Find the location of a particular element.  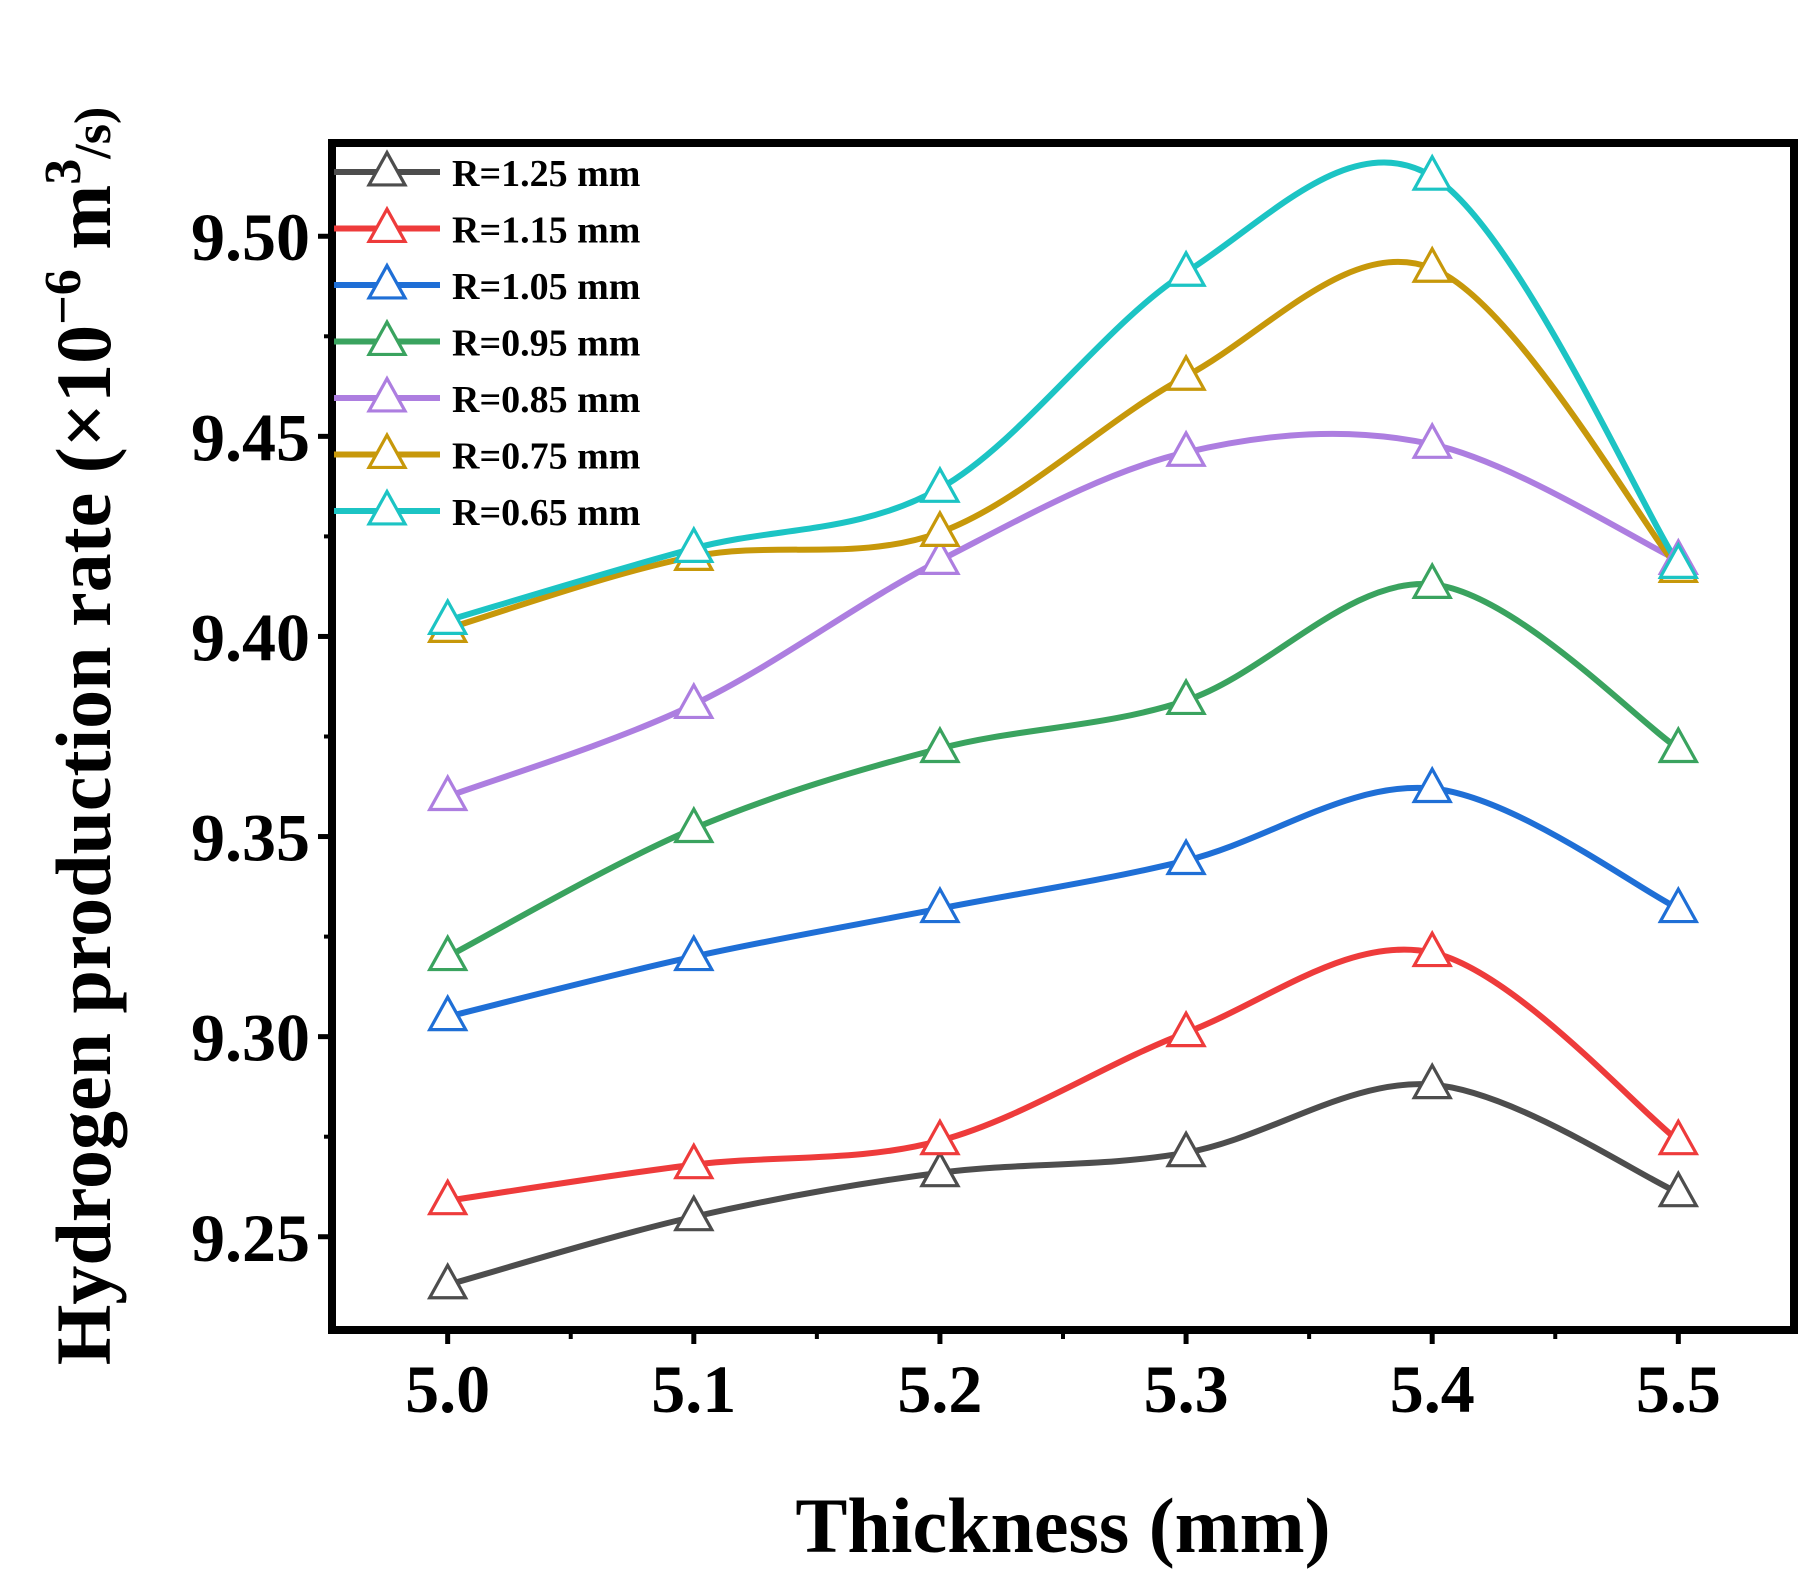

x-tick-label: 5.2 is located at coordinates (939, 1389).